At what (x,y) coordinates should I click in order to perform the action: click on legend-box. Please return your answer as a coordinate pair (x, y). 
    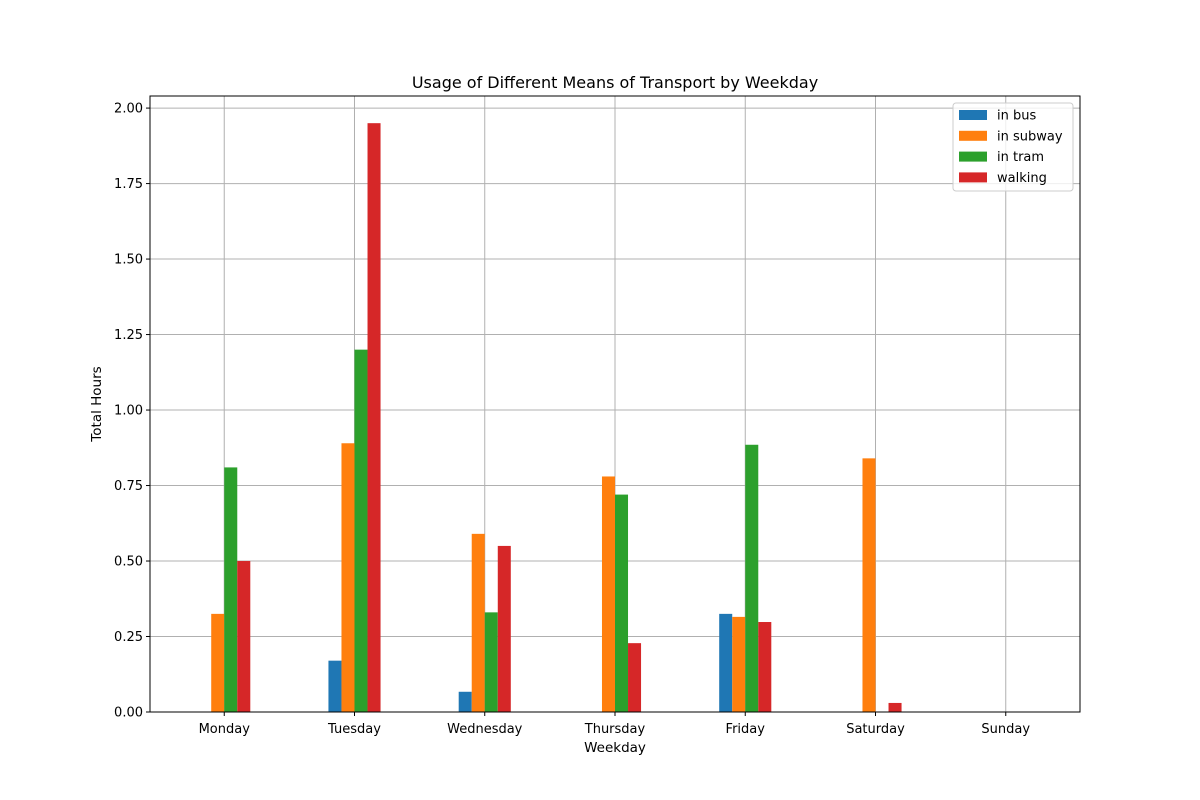
    Looking at the image, I should click on (1013, 147).